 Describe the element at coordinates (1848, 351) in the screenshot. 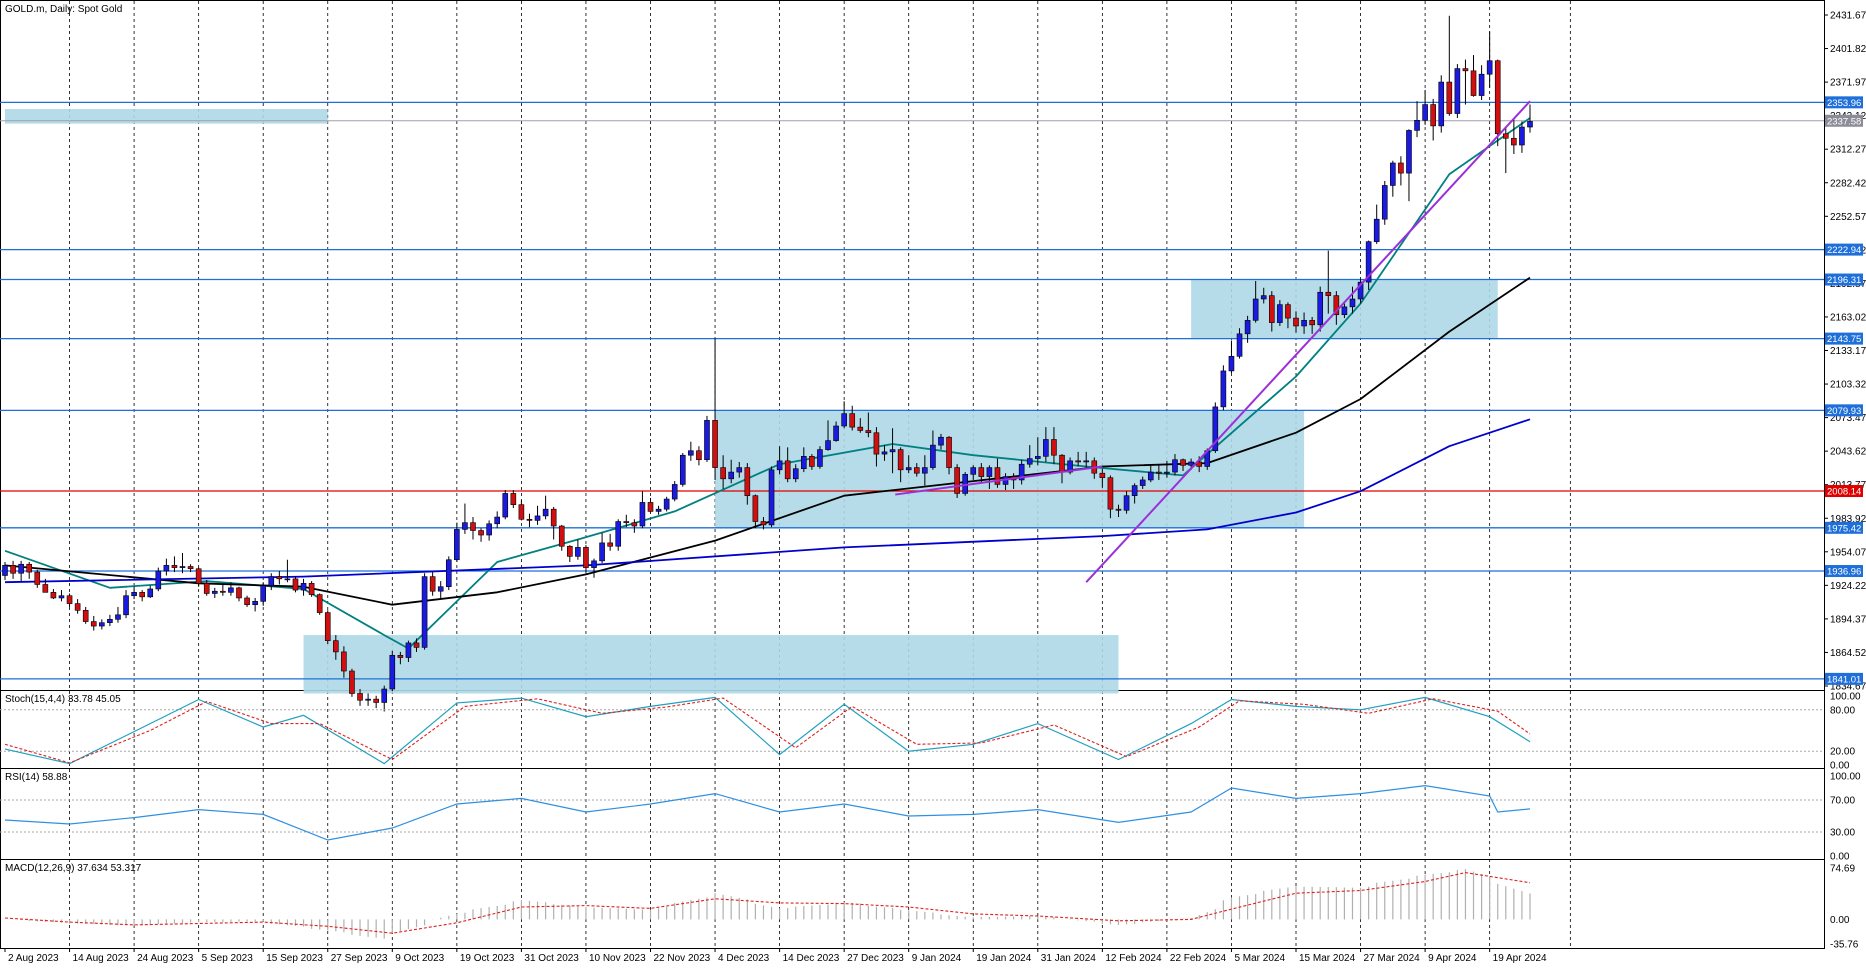

I see `price-tick-label: 2133.17` at that location.